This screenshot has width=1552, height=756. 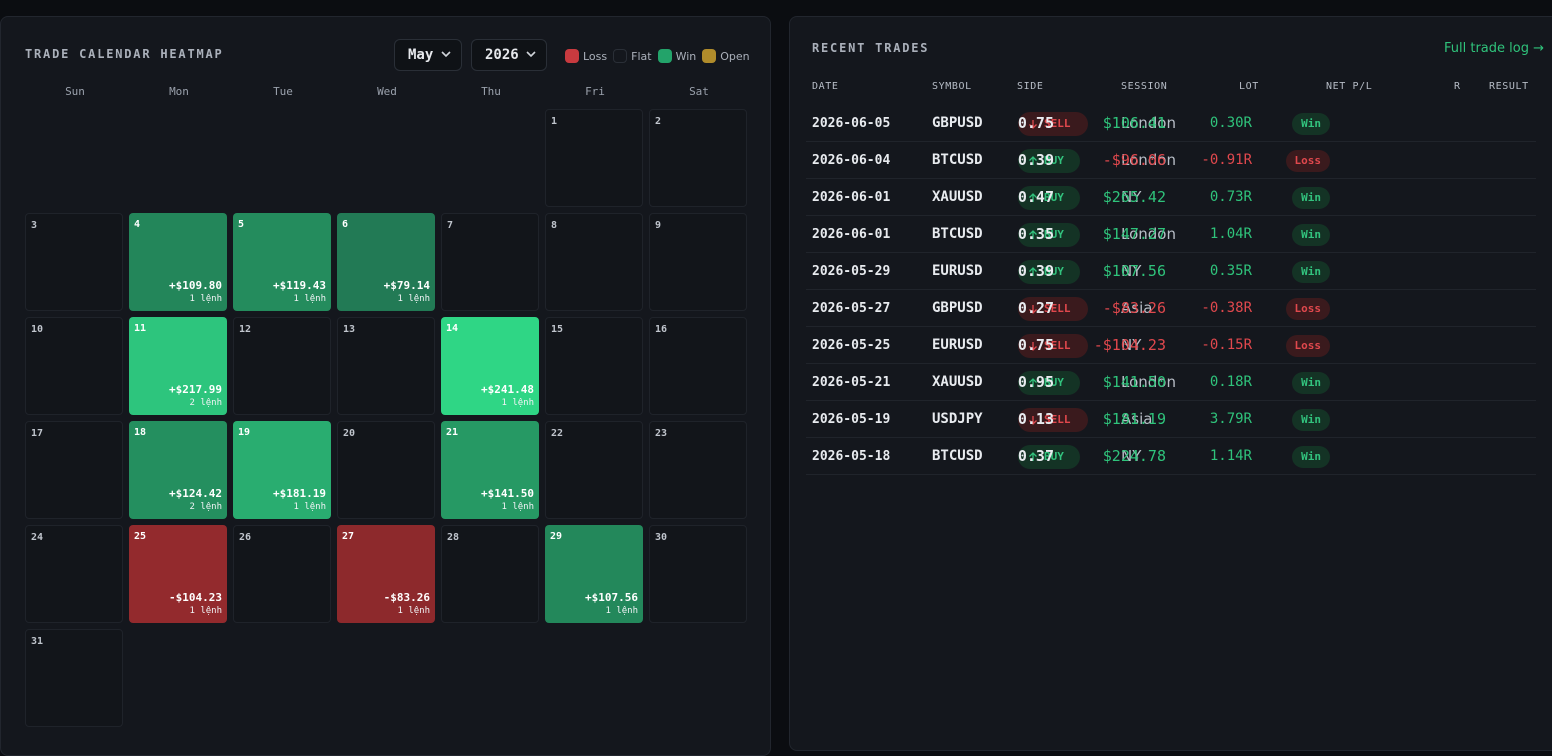 I want to click on day-number: 22, so click(x=557, y=433).